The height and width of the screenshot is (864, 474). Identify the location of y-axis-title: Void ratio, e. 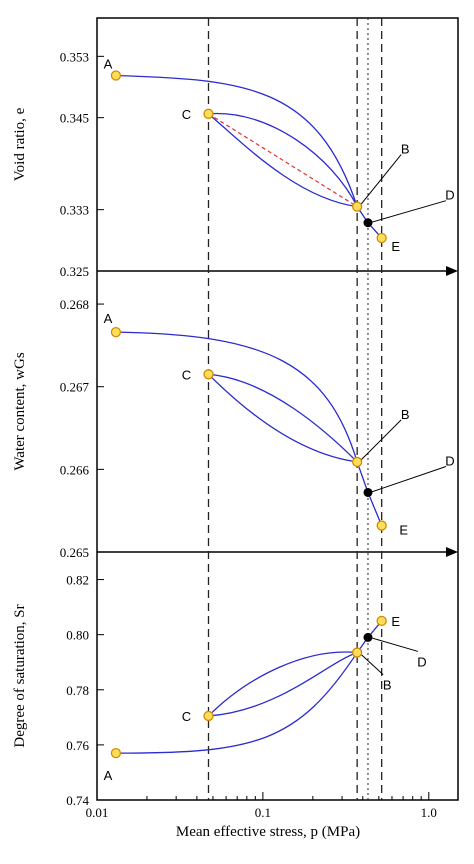
(20, 144).